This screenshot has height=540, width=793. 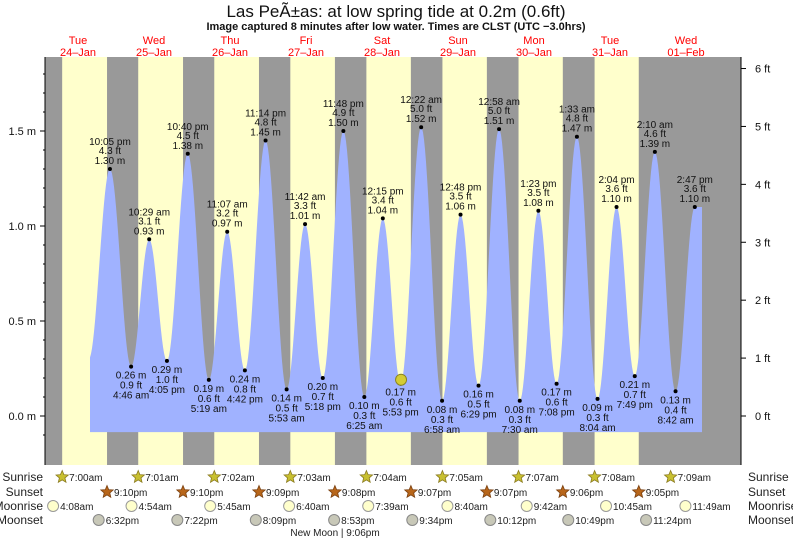 I want to click on high-tide-ft: 3.5 ft, so click(x=538, y=193).